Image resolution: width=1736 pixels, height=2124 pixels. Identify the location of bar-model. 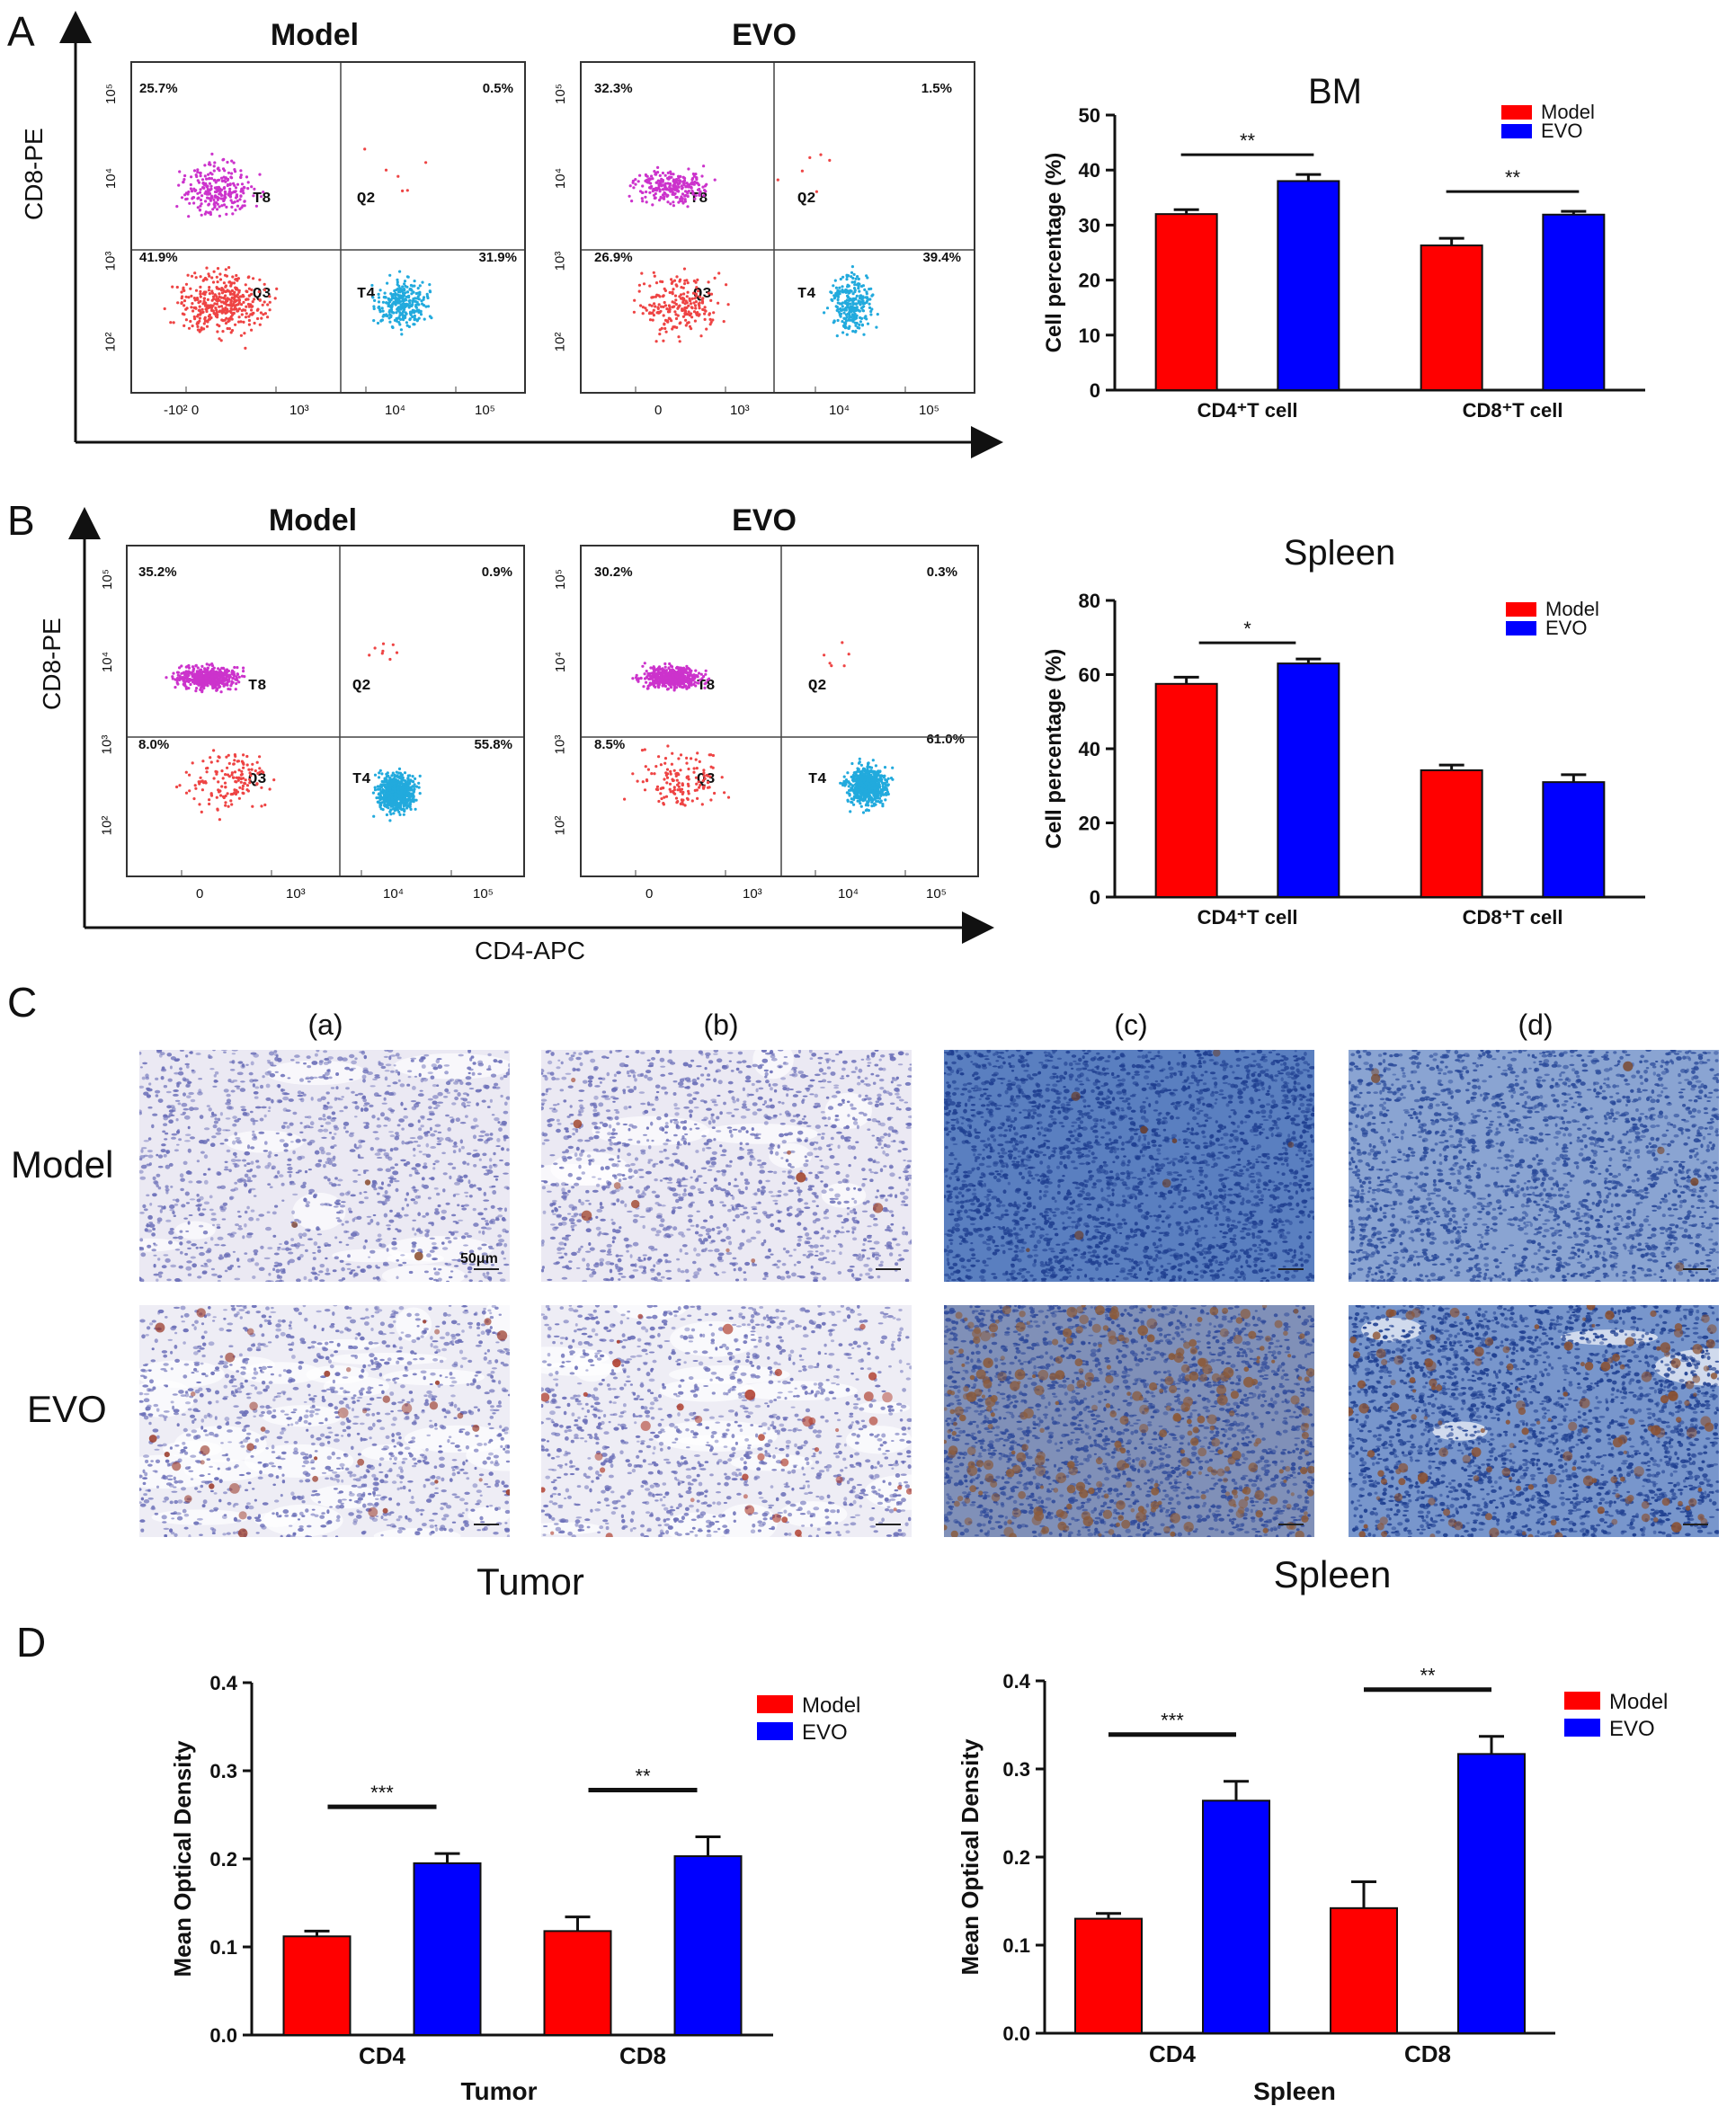
(317, 1985).